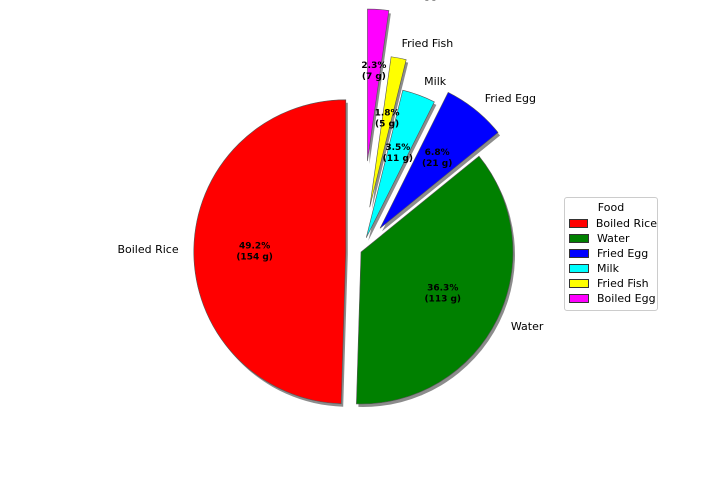  Describe the element at coordinates (611, 207) in the screenshot. I see `legend-title: Food` at that location.